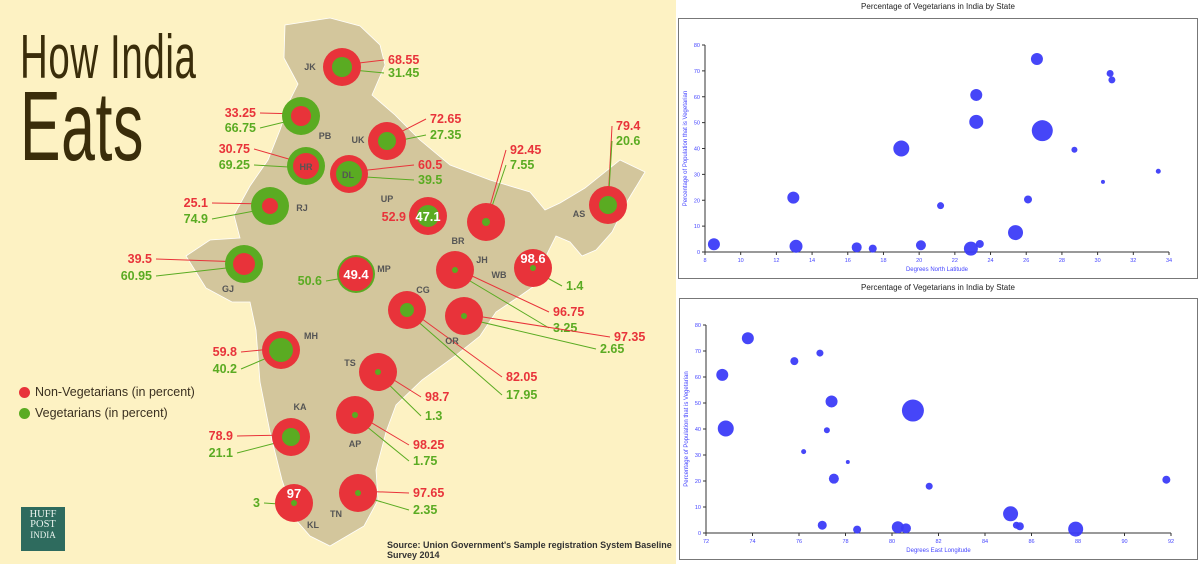  What do you see at coordinates (706, 542) in the screenshot?
I see `x-tick-label: 72` at bounding box center [706, 542].